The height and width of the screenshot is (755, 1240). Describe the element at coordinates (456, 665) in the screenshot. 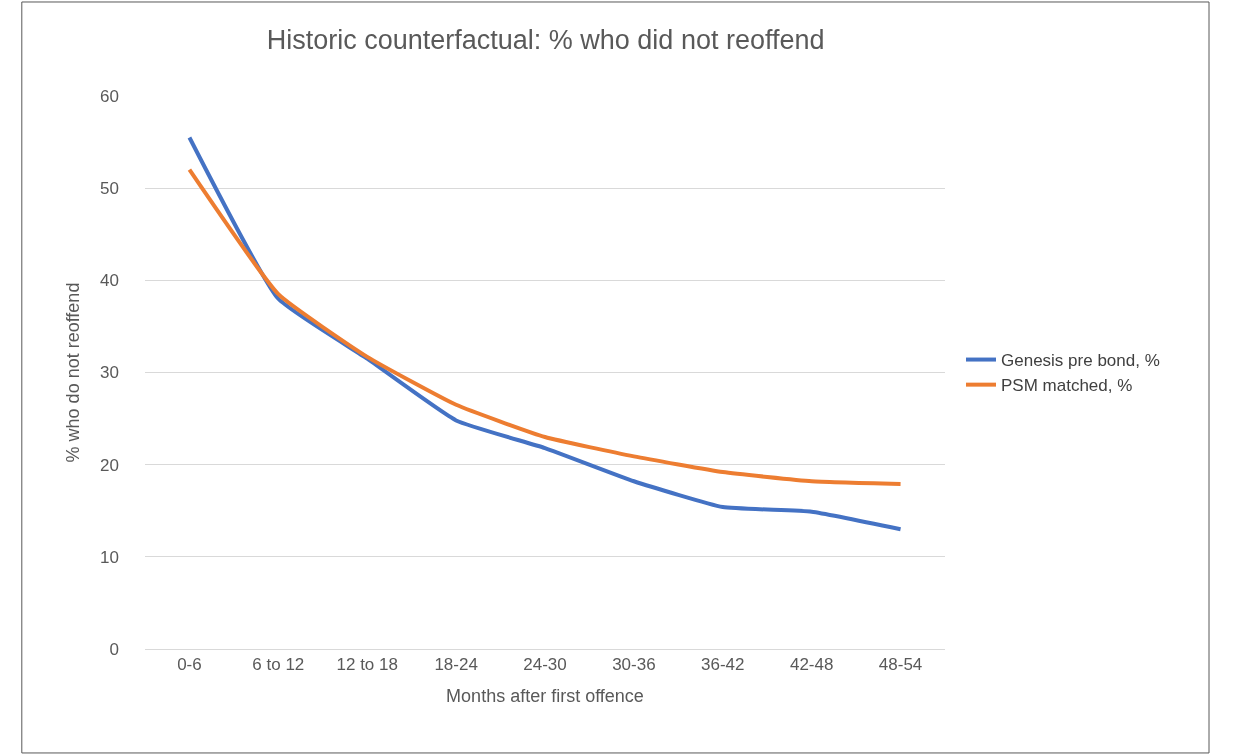

I see `x-tick-label: 18-24` at that location.